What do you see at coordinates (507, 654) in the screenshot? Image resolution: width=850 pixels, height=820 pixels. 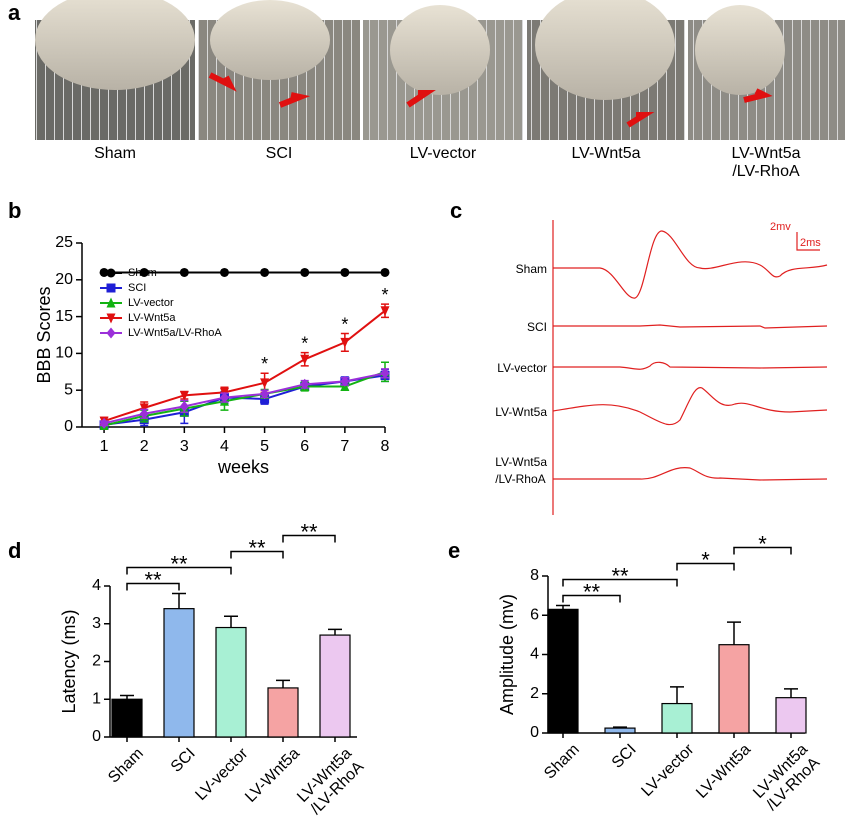 I see `y-axis-label: Amplitude (mv)` at bounding box center [507, 654].